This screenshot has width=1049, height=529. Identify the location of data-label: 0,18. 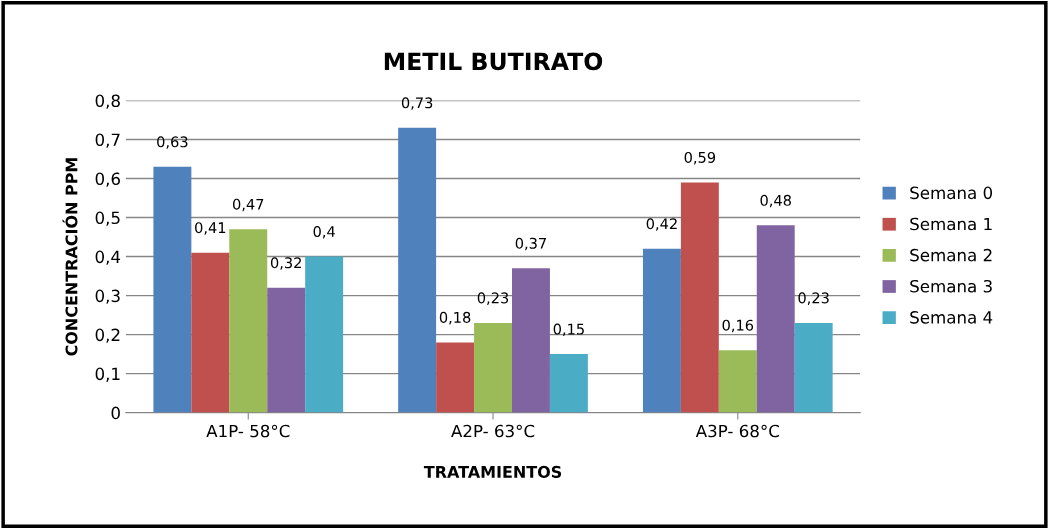
(455, 318).